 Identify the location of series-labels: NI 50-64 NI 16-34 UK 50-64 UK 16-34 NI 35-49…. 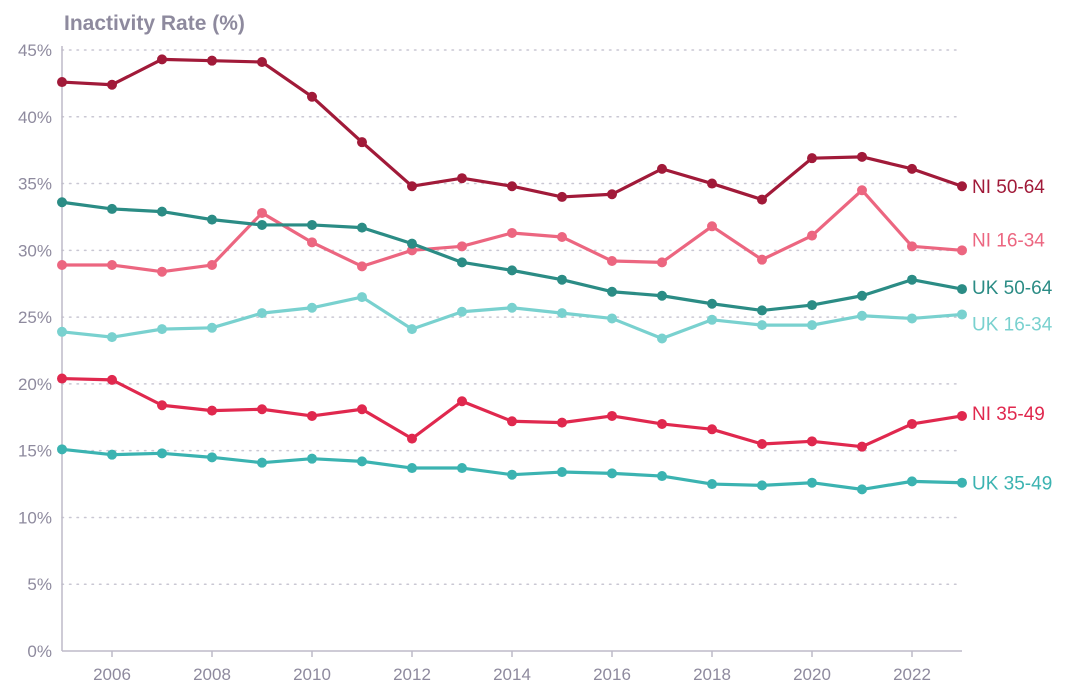
(1012, 335).